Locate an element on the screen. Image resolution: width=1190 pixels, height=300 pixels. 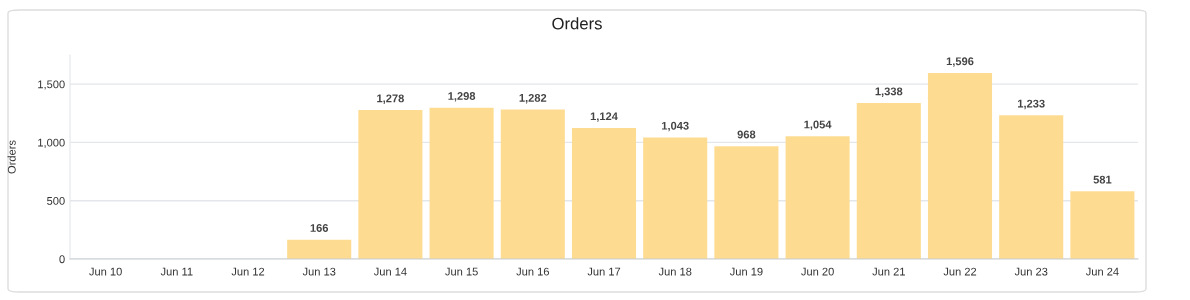
y-tick-label: 0 is located at coordinates (62, 259).